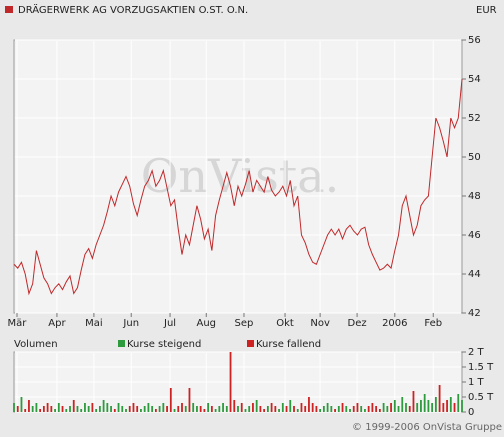 The height and width of the screenshot is (437, 504). What do you see at coordinates (474, 235) in the screenshot?
I see `y-tick-label: 46` at bounding box center [474, 235].